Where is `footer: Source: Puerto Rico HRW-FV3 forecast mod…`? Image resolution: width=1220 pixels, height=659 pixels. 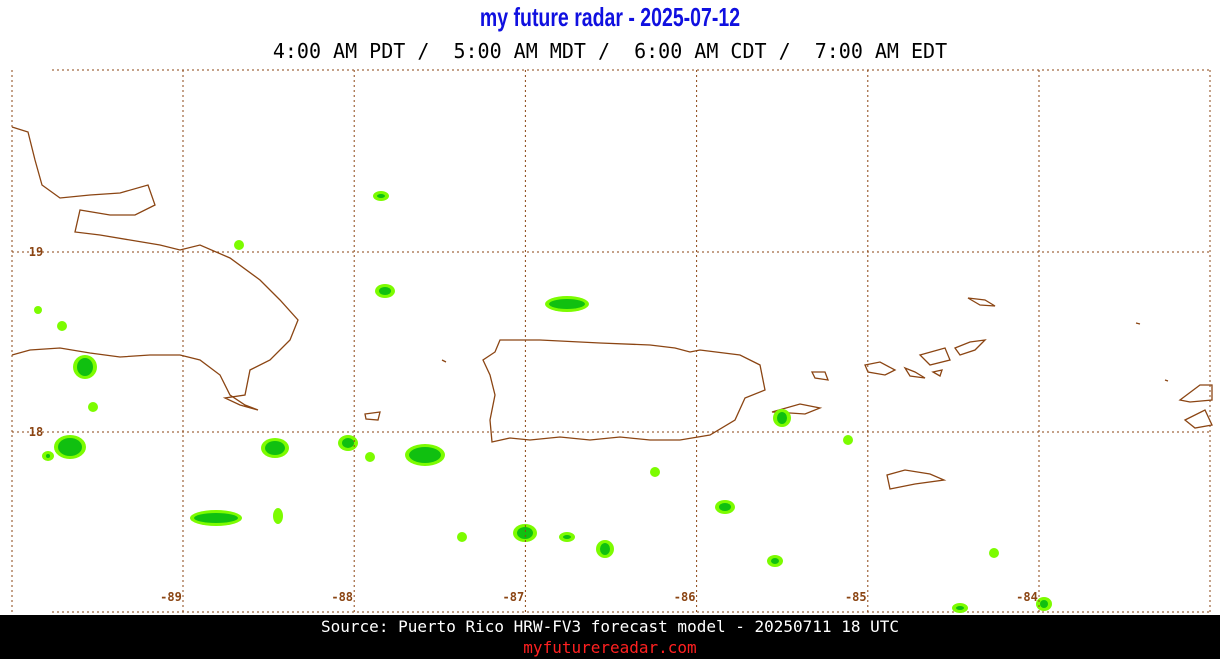 footer: Source: Puerto Rico HRW-FV3 forecast mod… is located at coordinates (610, 637).